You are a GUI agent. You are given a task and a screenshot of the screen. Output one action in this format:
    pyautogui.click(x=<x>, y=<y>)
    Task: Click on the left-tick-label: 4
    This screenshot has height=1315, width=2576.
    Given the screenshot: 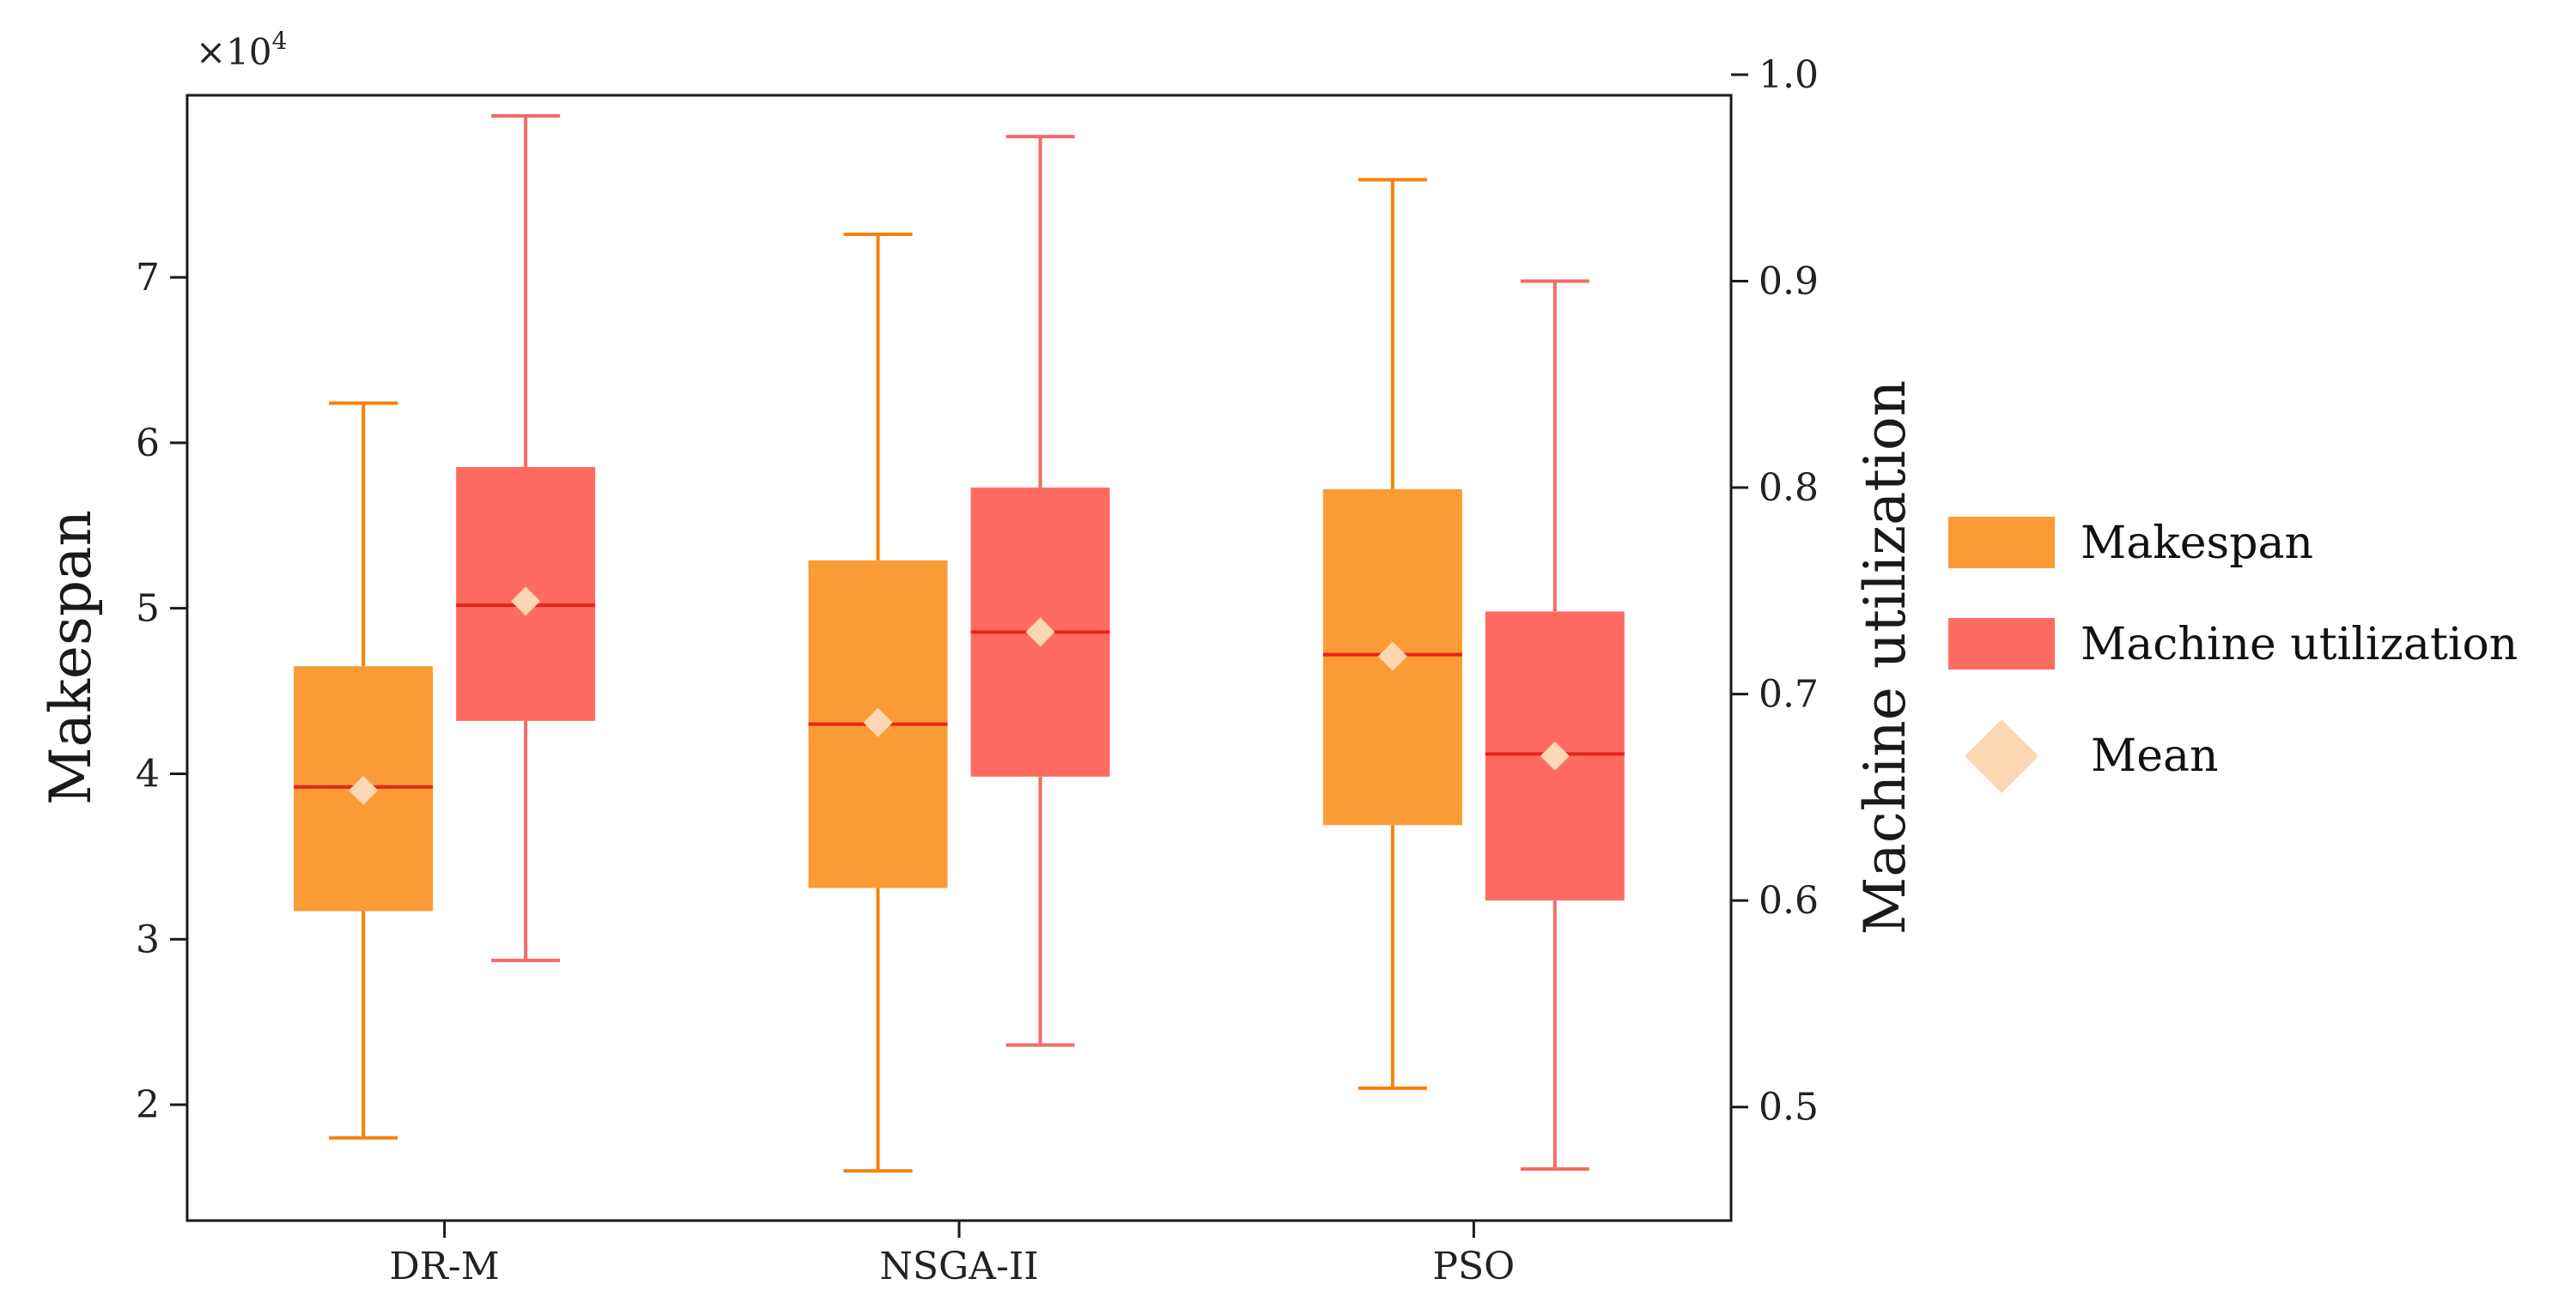 What is the action you would take?
    pyautogui.click(x=148, y=774)
    